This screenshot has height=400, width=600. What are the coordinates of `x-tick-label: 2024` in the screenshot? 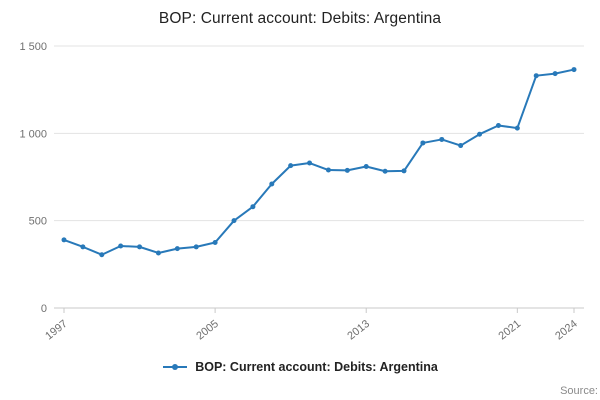 It's located at (566, 330).